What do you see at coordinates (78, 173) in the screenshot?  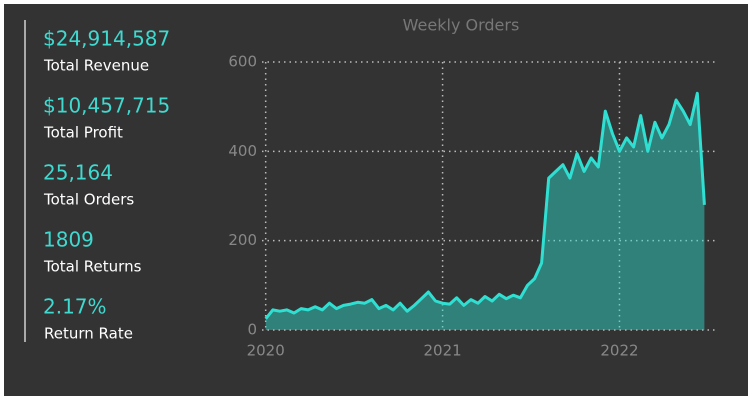 I see `kpi-value: 25,164` at bounding box center [78, 173].